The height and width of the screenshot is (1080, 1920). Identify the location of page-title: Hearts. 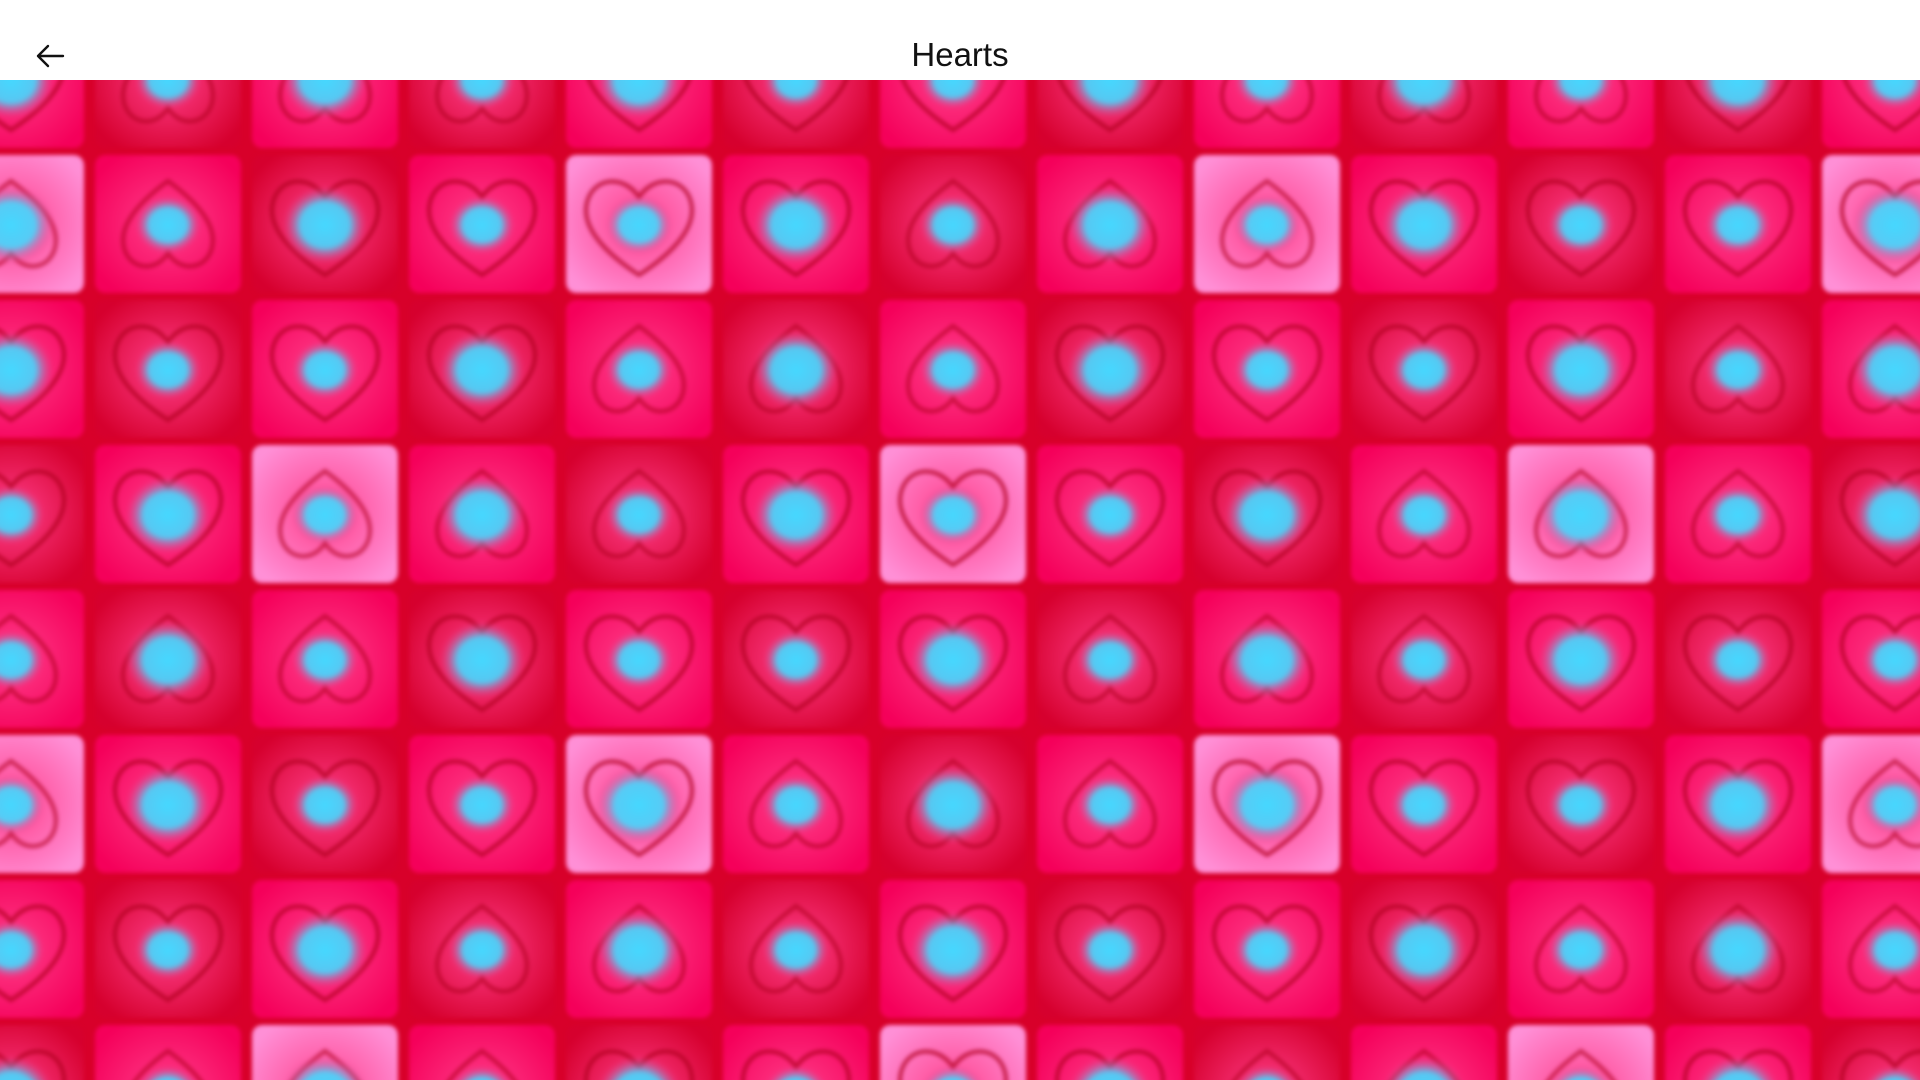
(960, 54).